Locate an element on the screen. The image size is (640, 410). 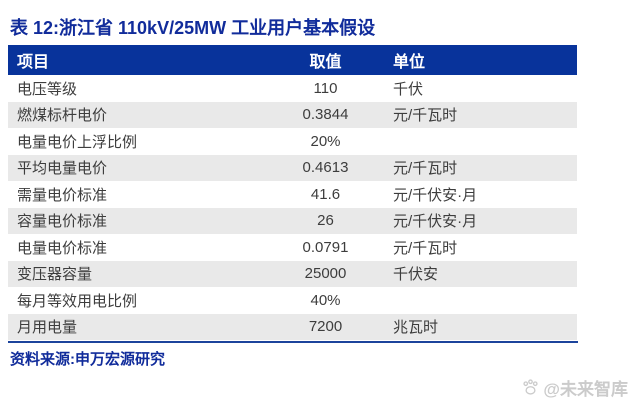
cell-item: 燃煤标杆电价 is located at coordinates (62, 116).